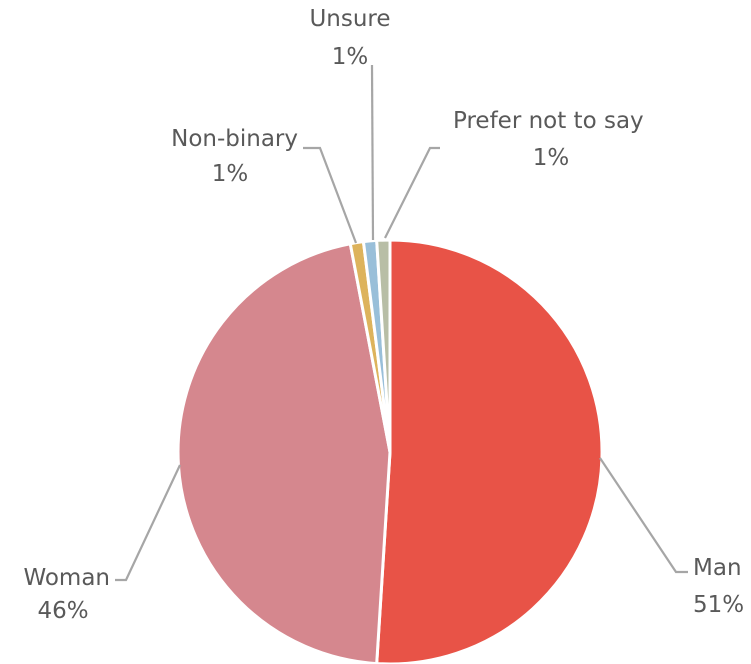 The height and width of the screenshot is (664, 751). What do you see at coordinates (330, 195) in the screenshot?
I see `leader-line-non-binary` at bounding box center [330, 195].